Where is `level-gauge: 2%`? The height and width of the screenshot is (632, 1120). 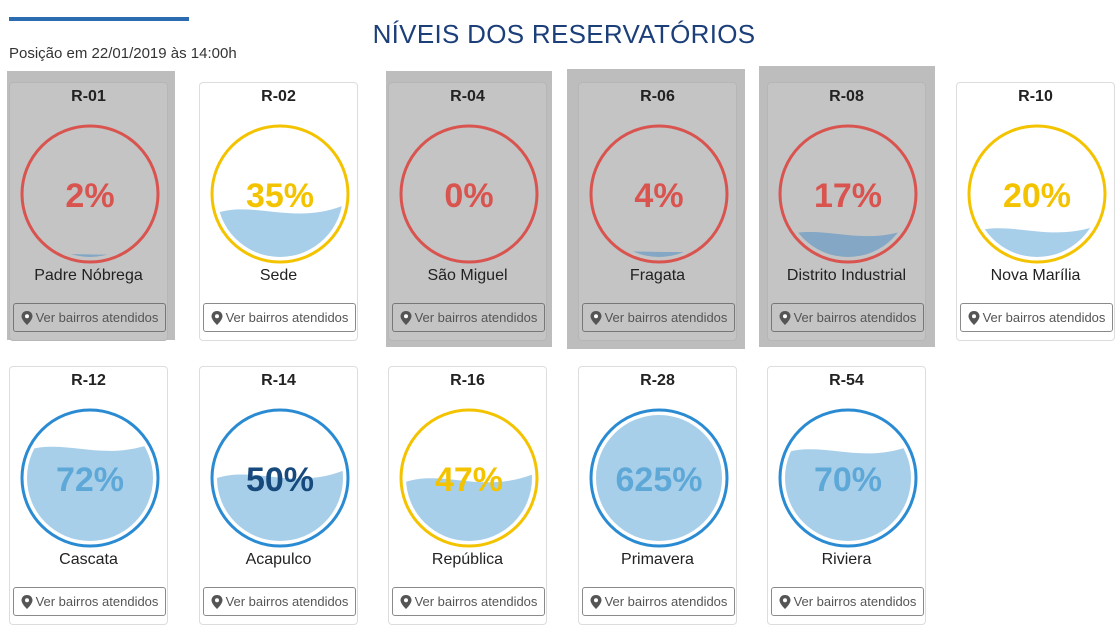
level-gauge: 2% is located at coordinates (90, 194).